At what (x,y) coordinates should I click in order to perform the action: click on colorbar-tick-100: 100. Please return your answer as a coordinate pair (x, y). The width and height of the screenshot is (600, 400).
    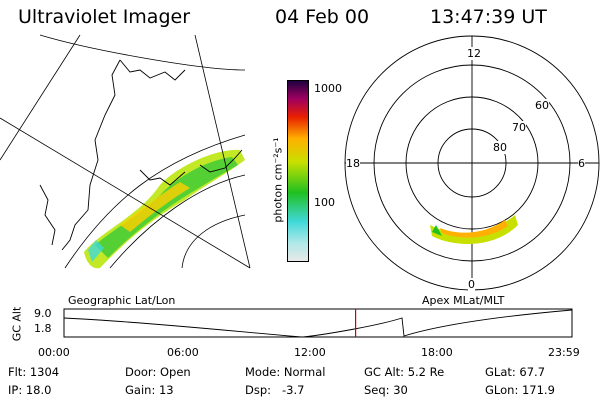
    Looking at the image, I should click on (324, 202).